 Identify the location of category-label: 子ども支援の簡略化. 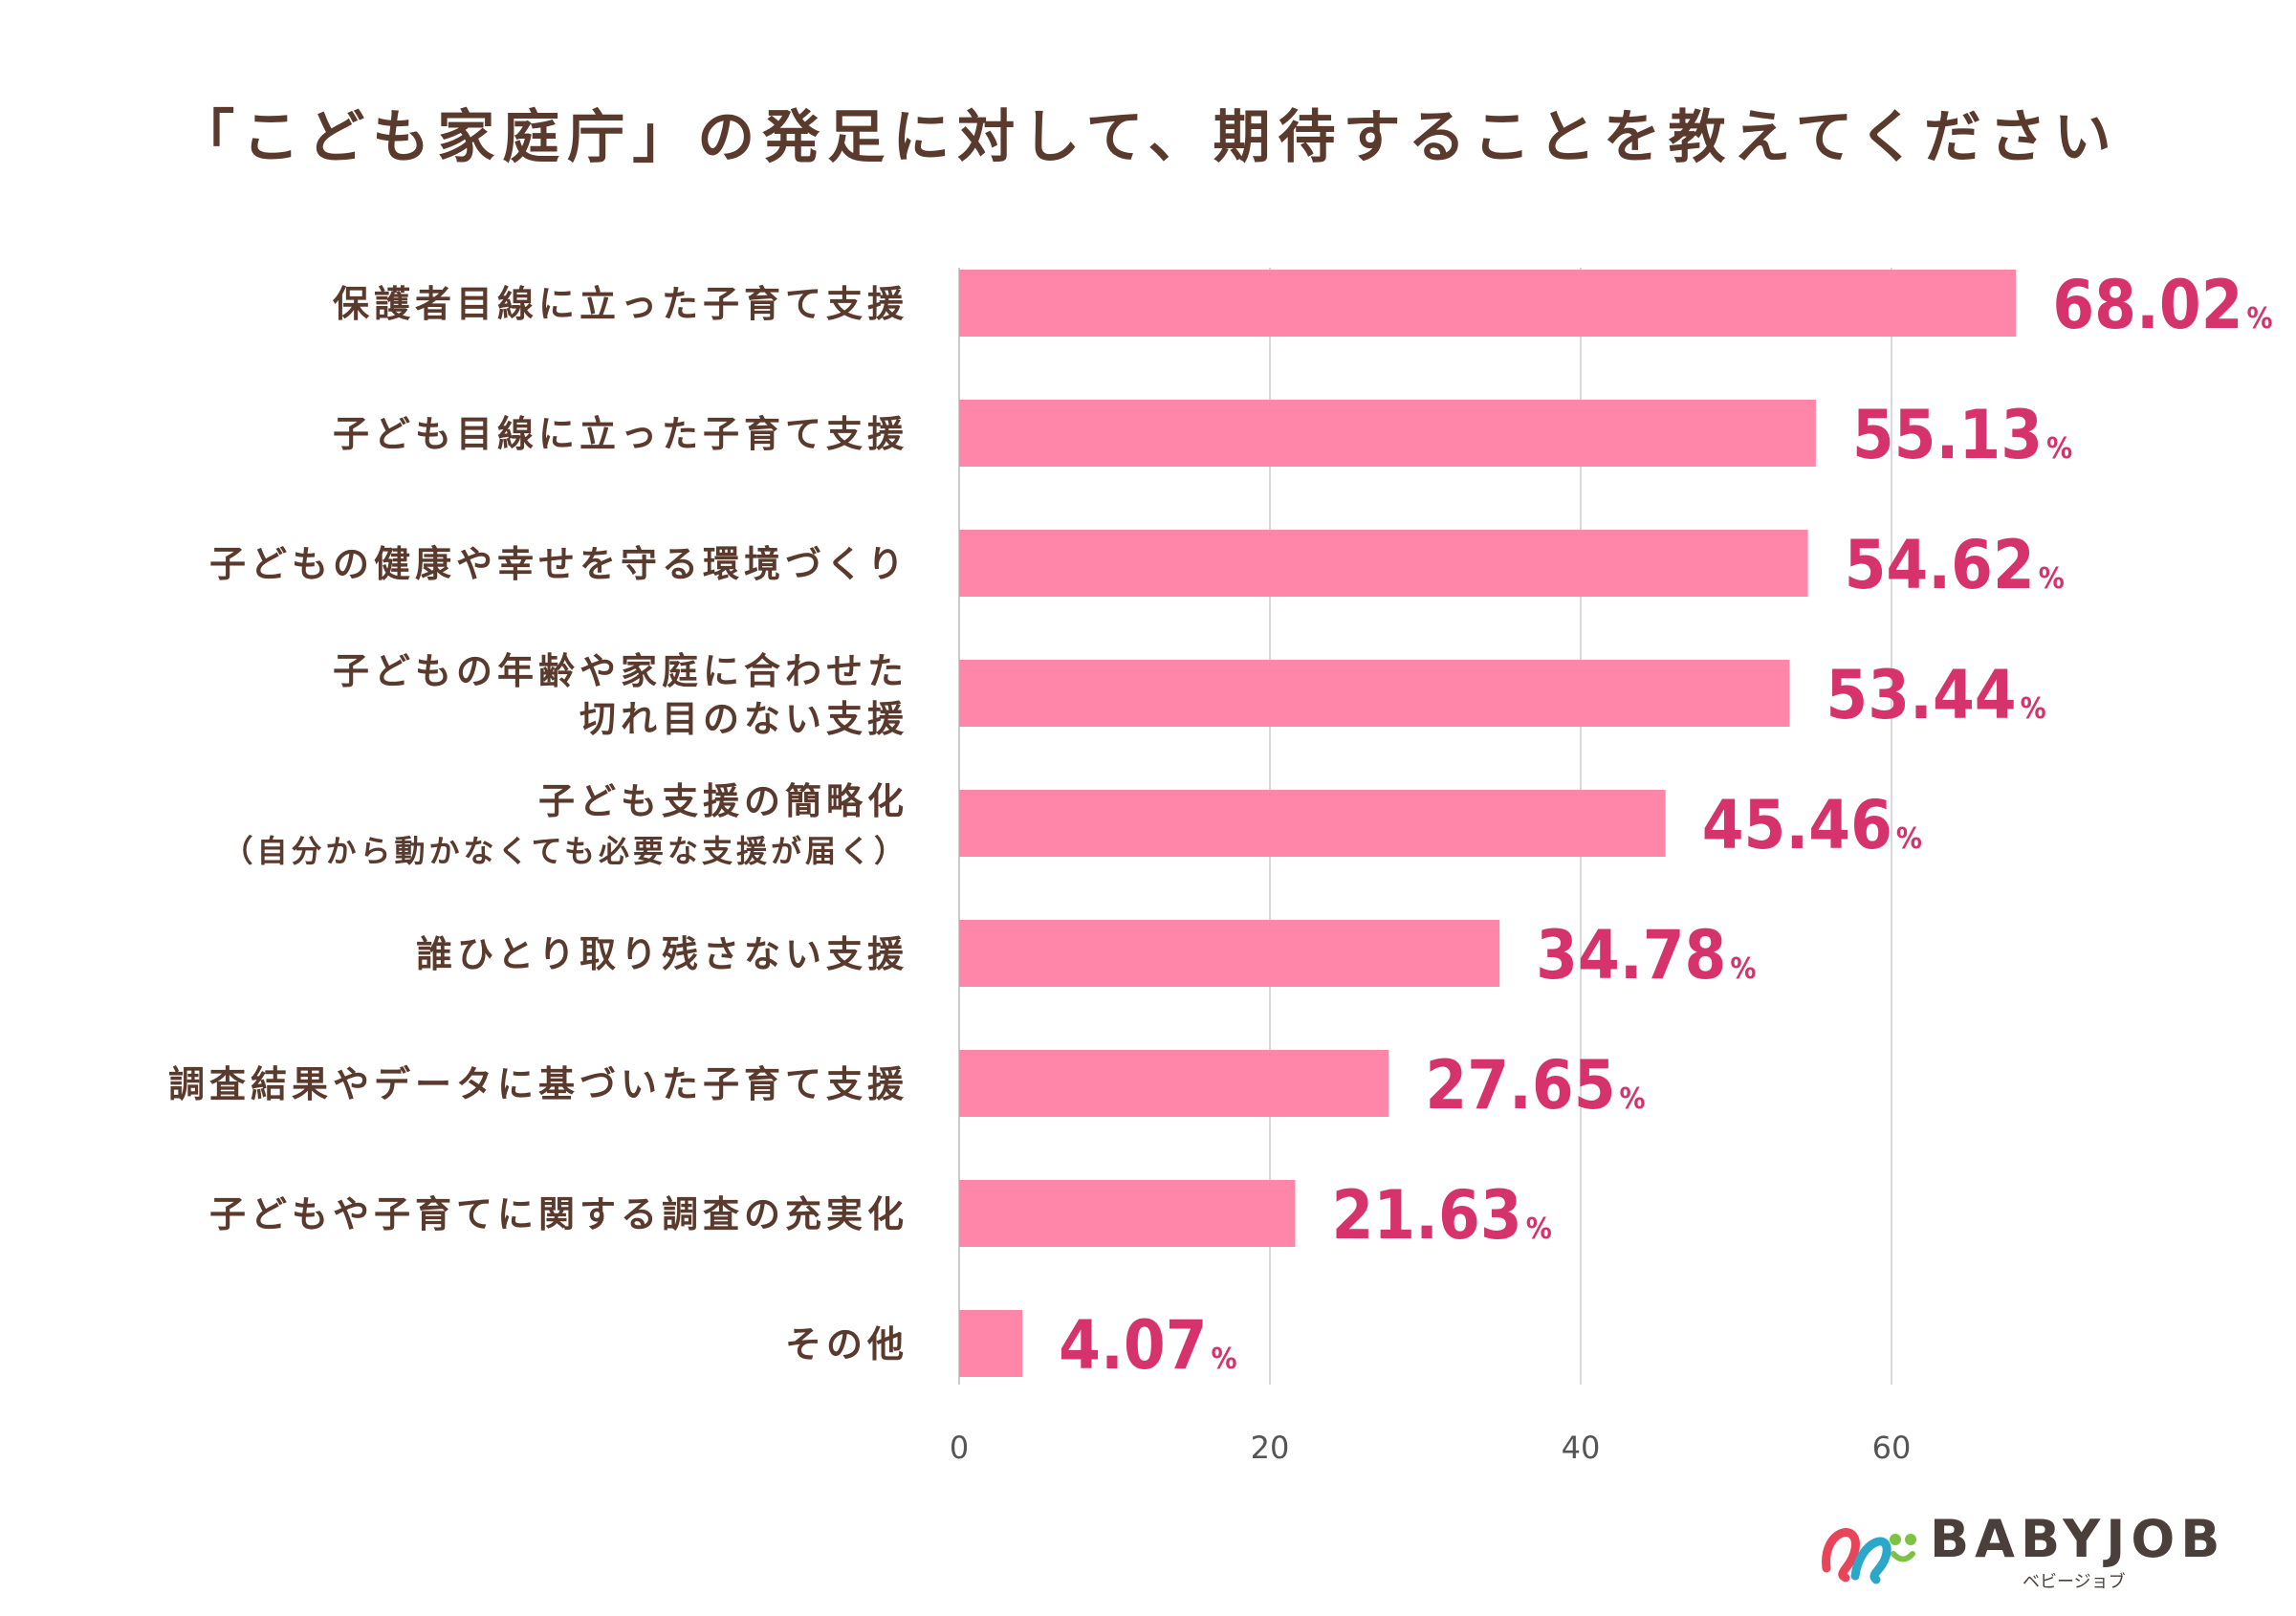
(723, 801).